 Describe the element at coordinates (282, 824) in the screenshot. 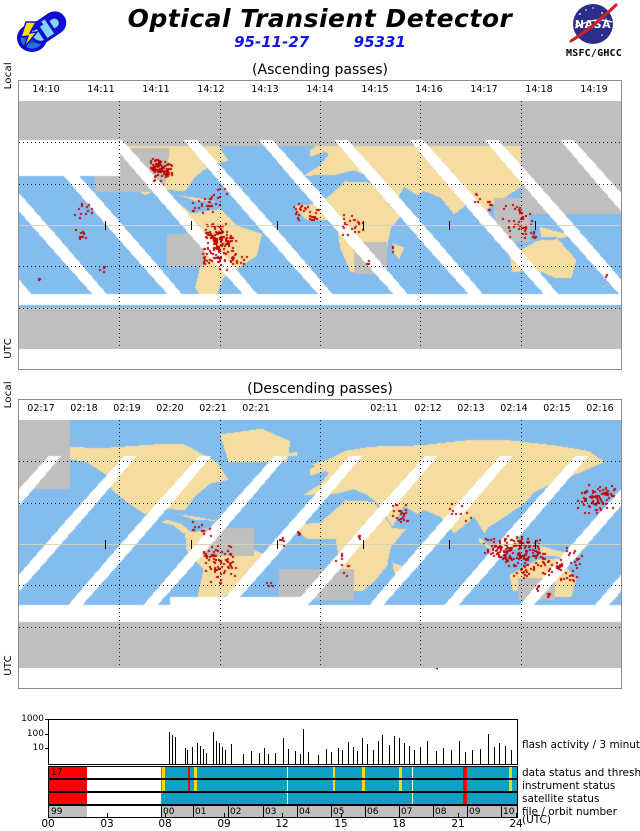

I see `x-axis-tick-label: 12` at that location.